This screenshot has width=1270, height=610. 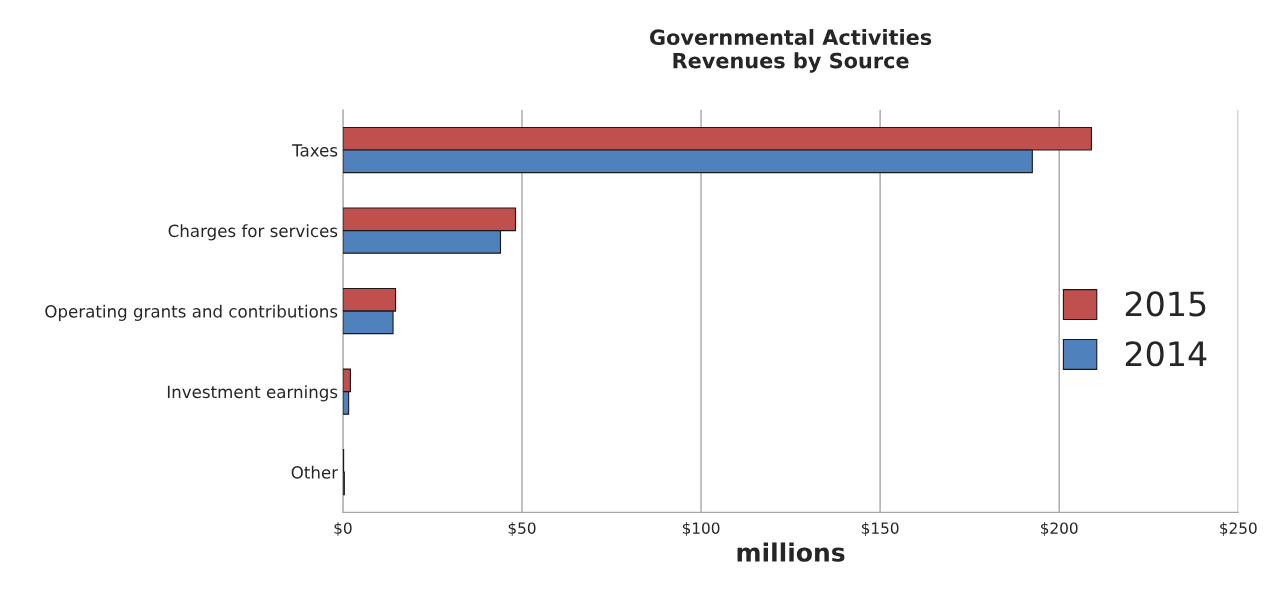 What do you see at coordinates (1238, 529) in the screenshot?
I see `x-tick-label: $250` at bounding box center [1238, 529].